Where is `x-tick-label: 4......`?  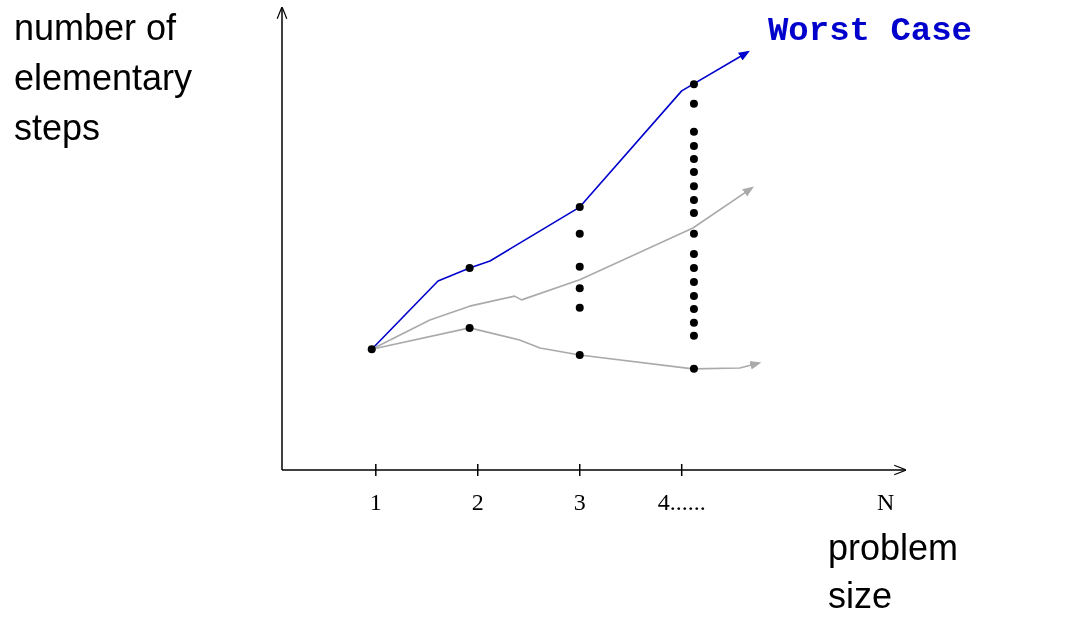 x-tick-label: 4...... is located at coordinates (681, 502).